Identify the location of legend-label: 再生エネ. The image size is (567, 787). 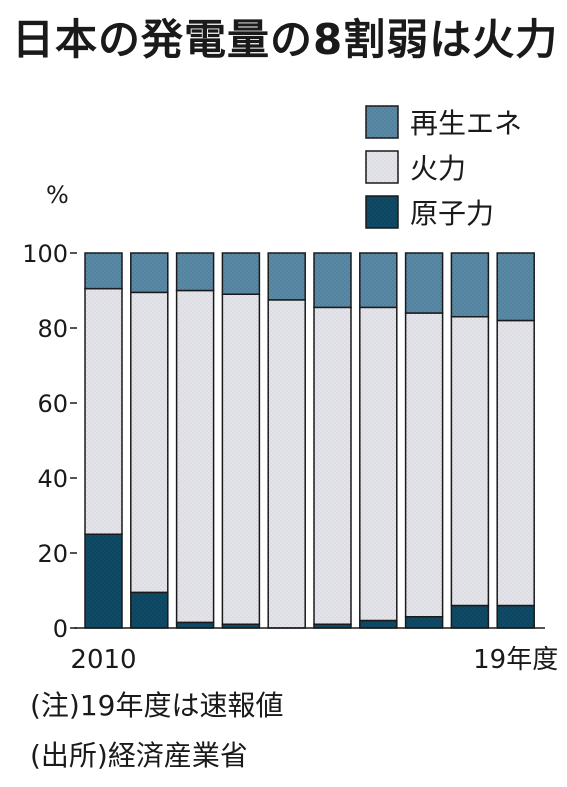
(466, 123).